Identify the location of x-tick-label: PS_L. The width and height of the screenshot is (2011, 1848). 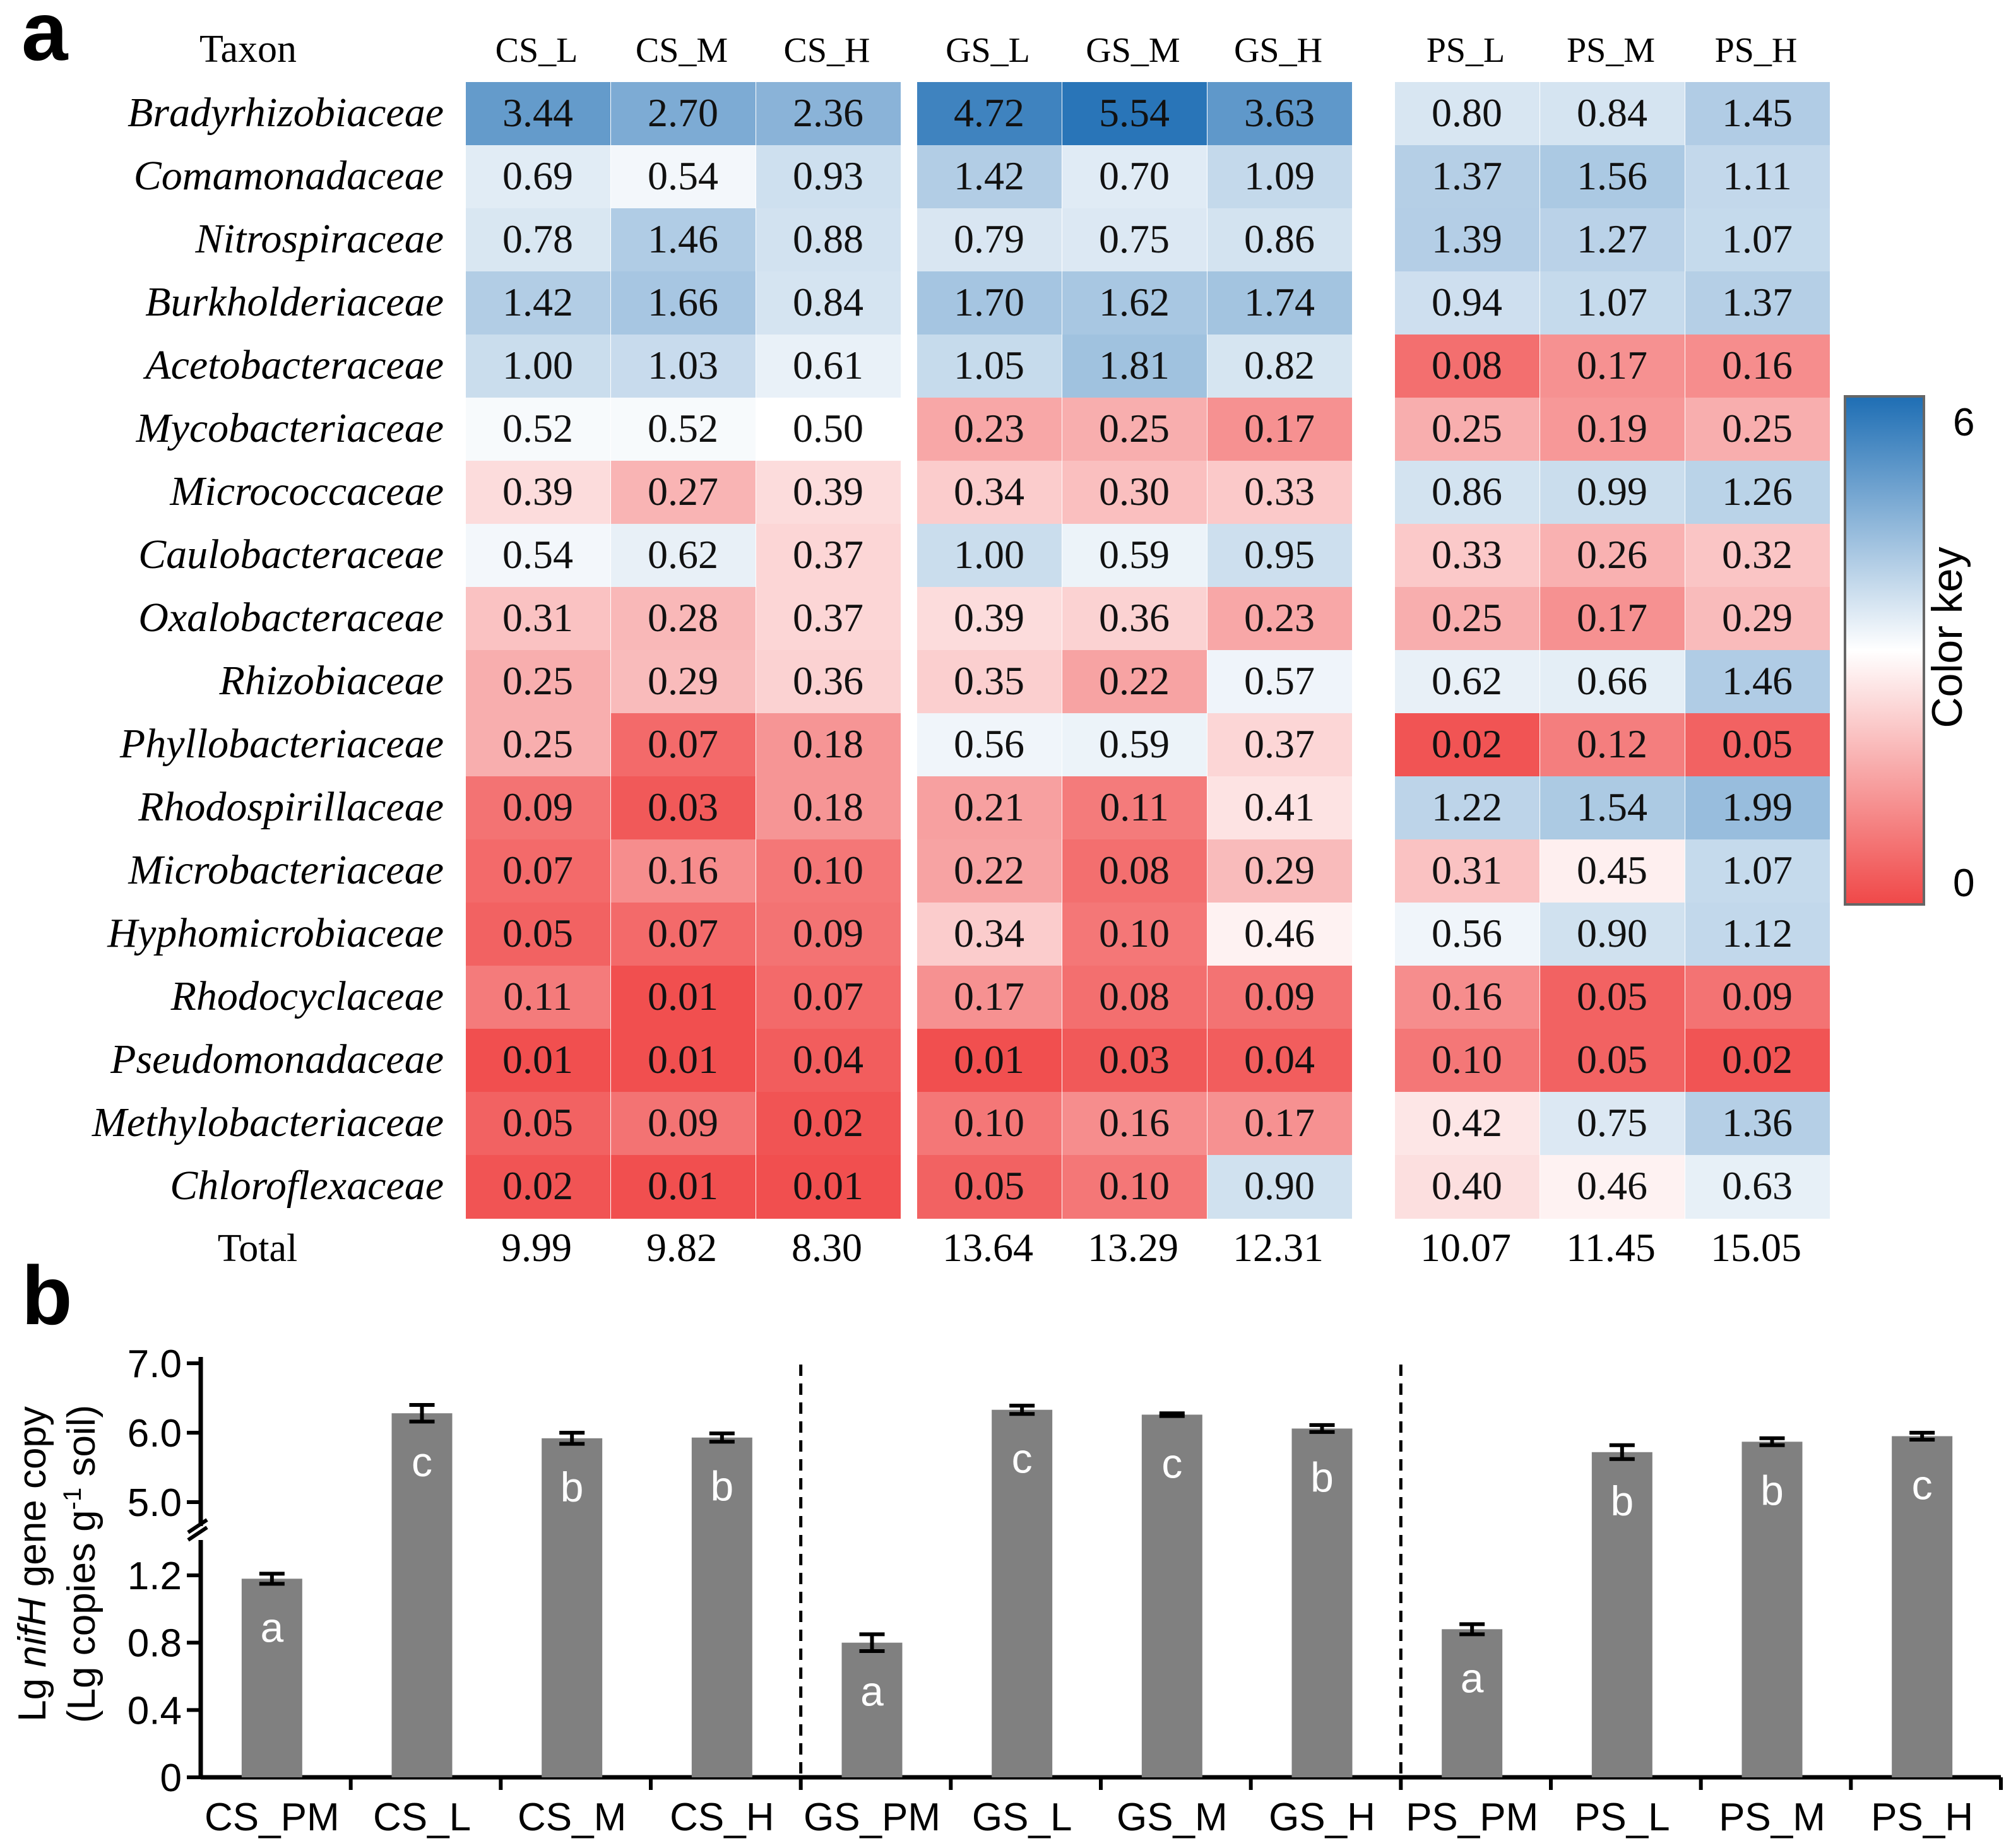
(1622, 1817).